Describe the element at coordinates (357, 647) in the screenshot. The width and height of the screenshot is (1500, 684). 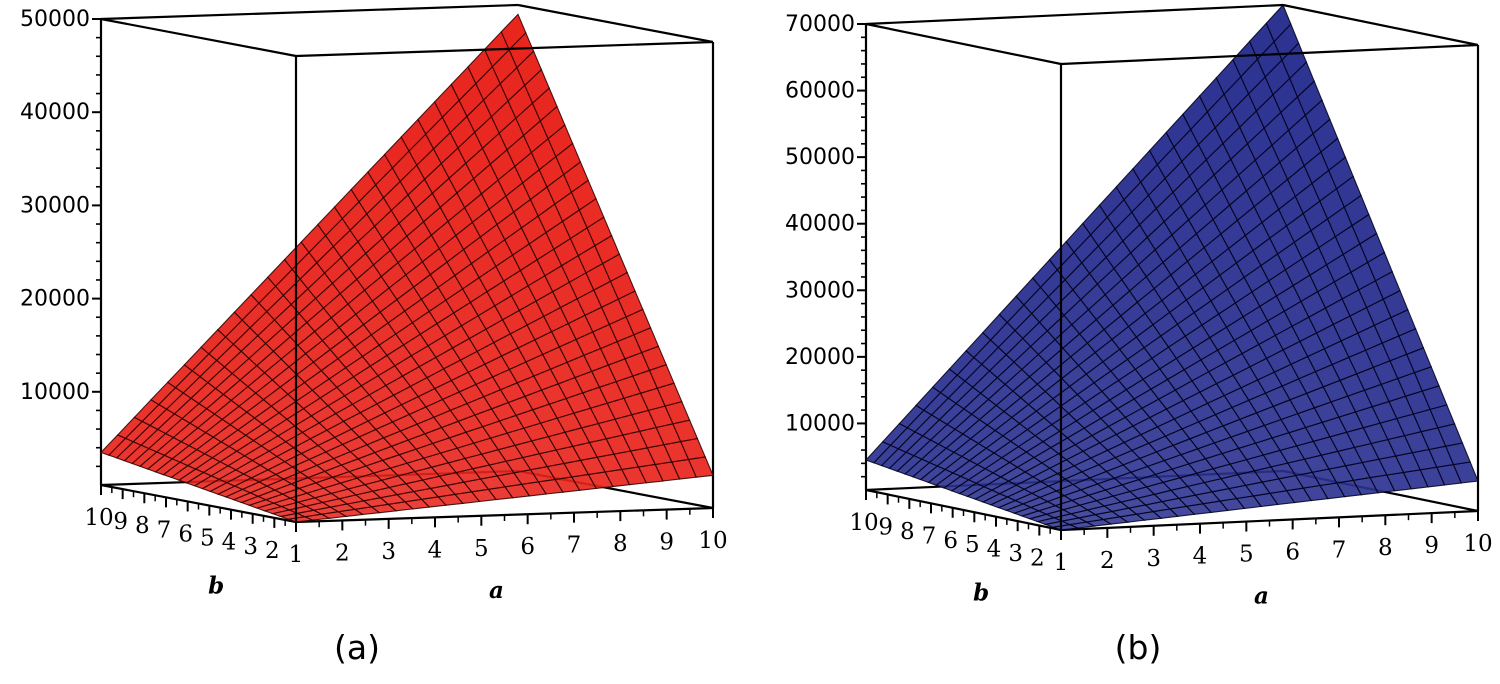
I see `panel-label-a: (a)` at that location.